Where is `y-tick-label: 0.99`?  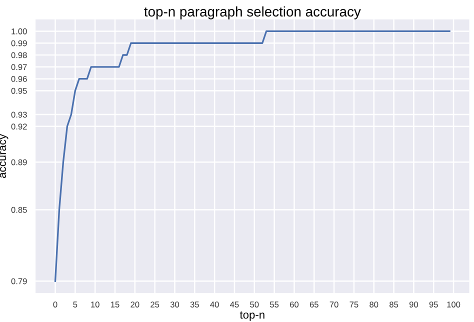
y-tick-label: 0.99 is located at coordinates (19, 43).